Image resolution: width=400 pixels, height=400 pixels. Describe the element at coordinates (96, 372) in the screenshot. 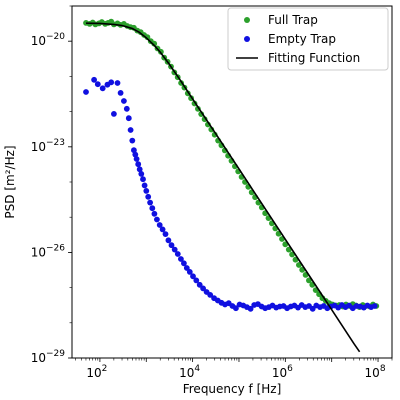

I see `x-tick-label: 10²` at that location.